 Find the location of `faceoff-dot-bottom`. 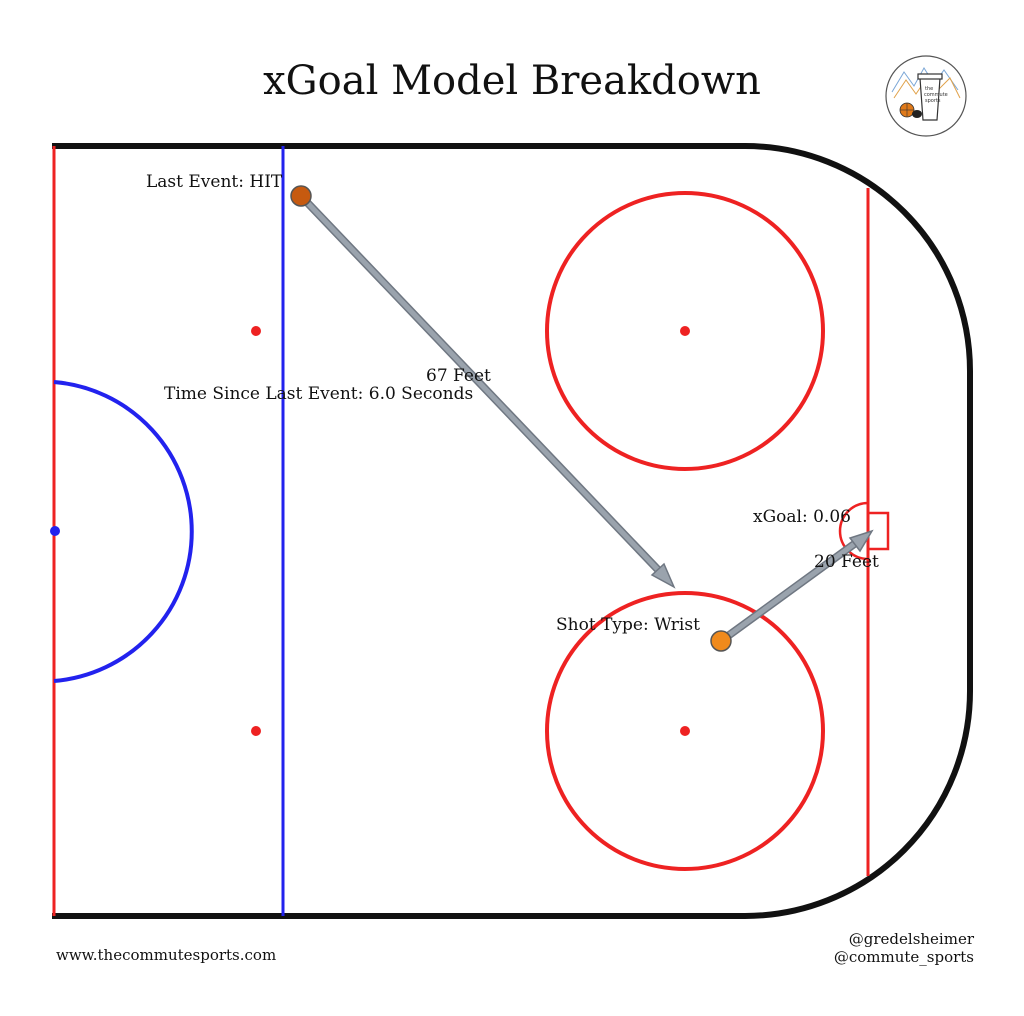

faceoff-dot-bottom is located at coordinates (685, 731).